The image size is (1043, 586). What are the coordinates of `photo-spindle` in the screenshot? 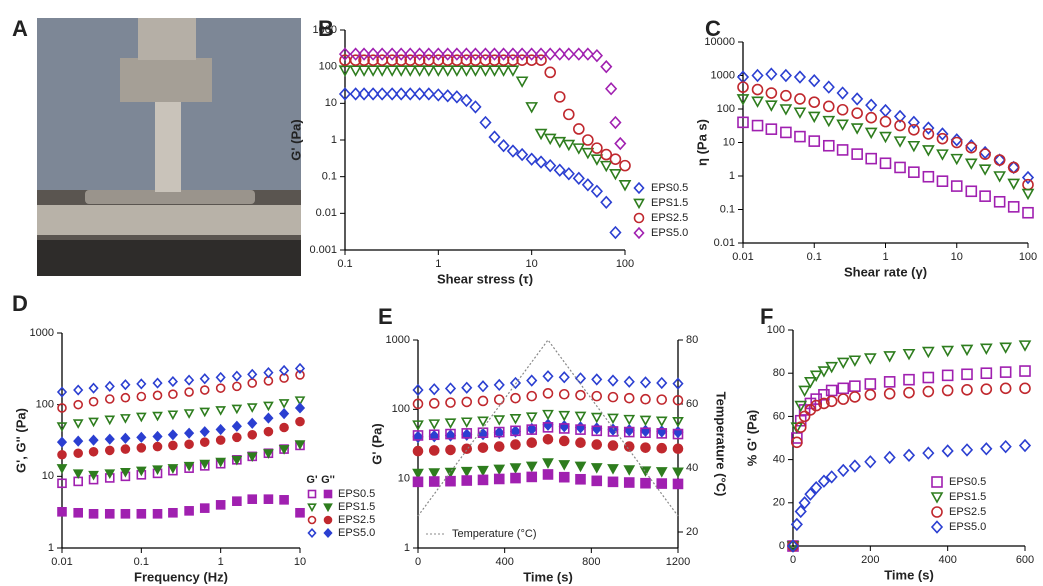 It's located at (167, 39).